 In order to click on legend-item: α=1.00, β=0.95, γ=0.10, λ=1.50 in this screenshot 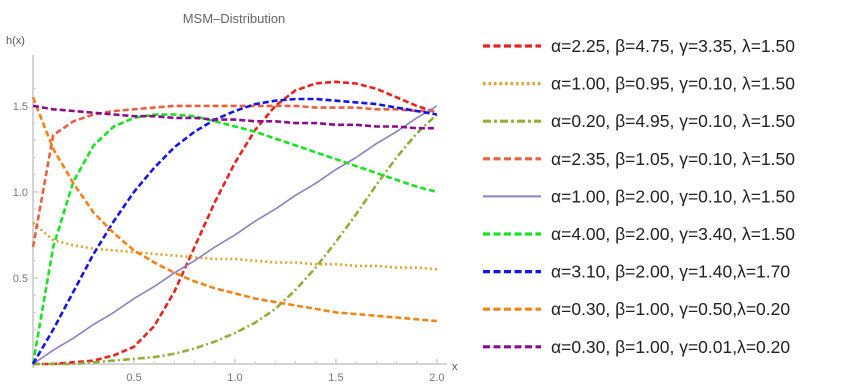, I will do `click(639, 84)`.